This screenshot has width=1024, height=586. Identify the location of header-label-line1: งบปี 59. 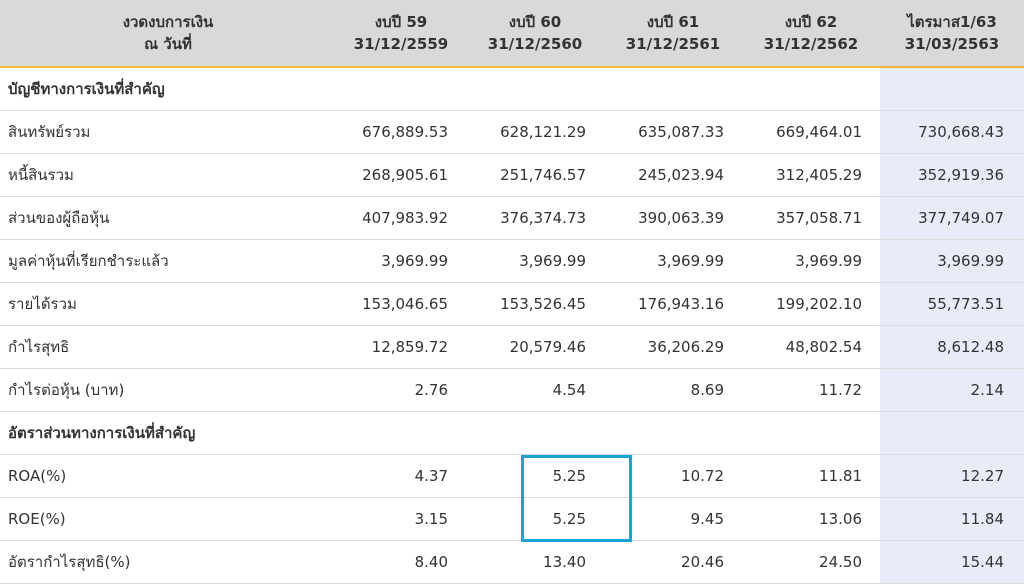
(401, 22).